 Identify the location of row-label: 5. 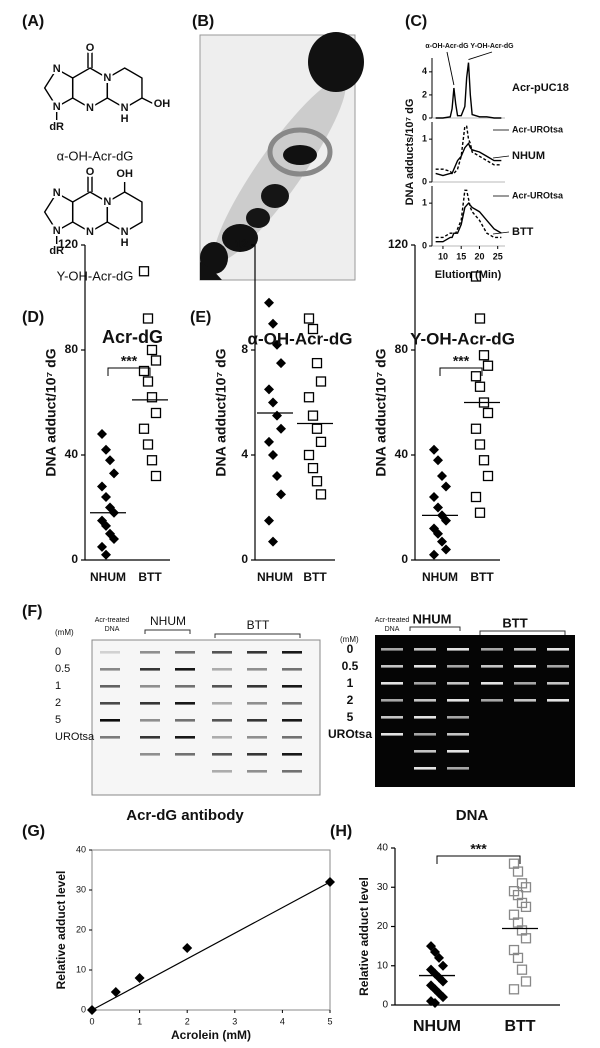
(58, 720).